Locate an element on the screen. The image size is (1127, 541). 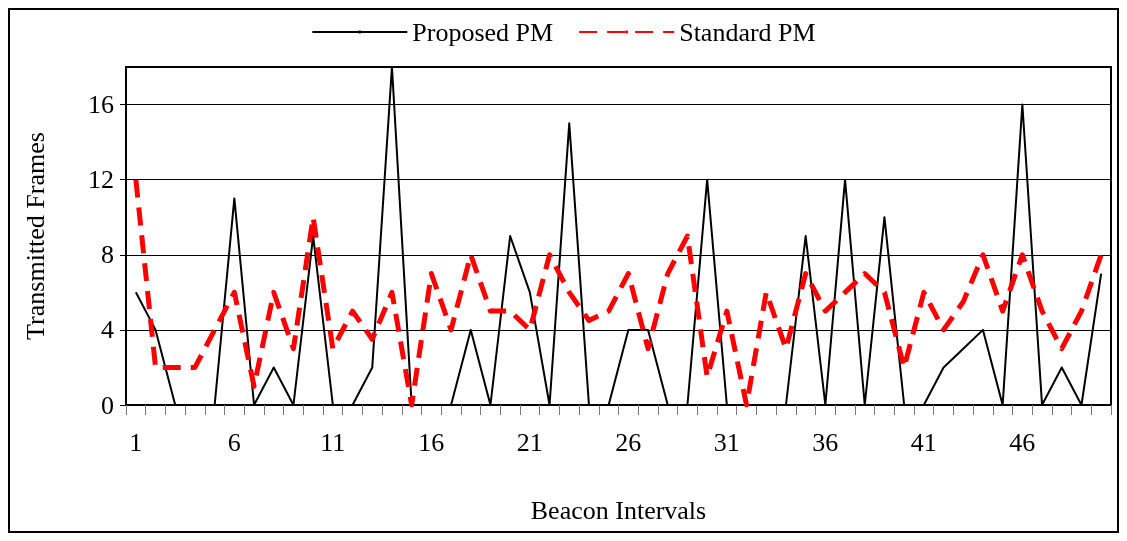
x-axis-title: Beacon Intervals is located at coordinates (618, 510).